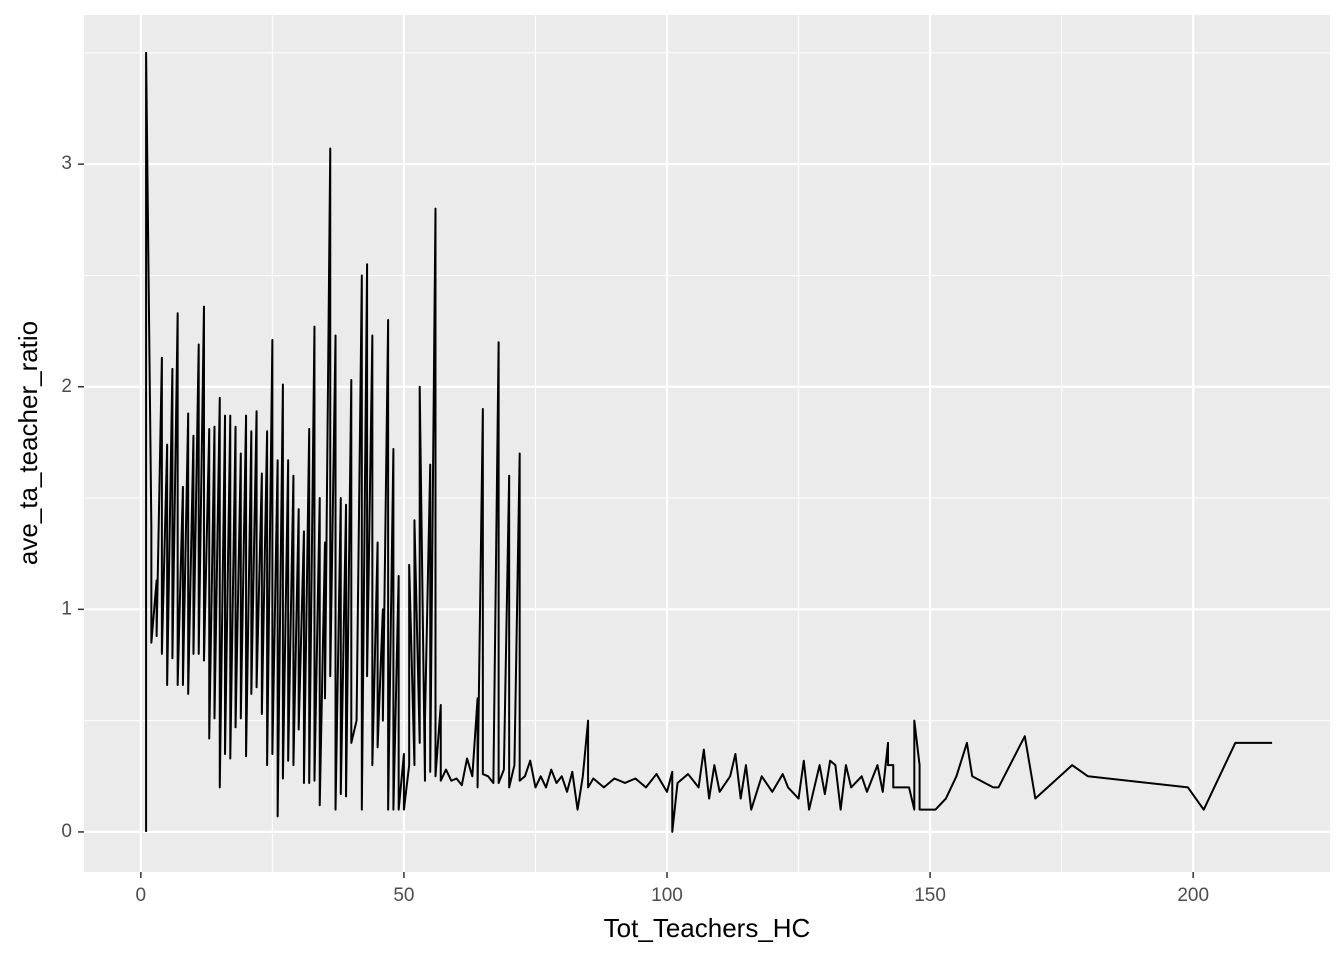  I want to click on x-tick-label: 200, so click(1193, 895).